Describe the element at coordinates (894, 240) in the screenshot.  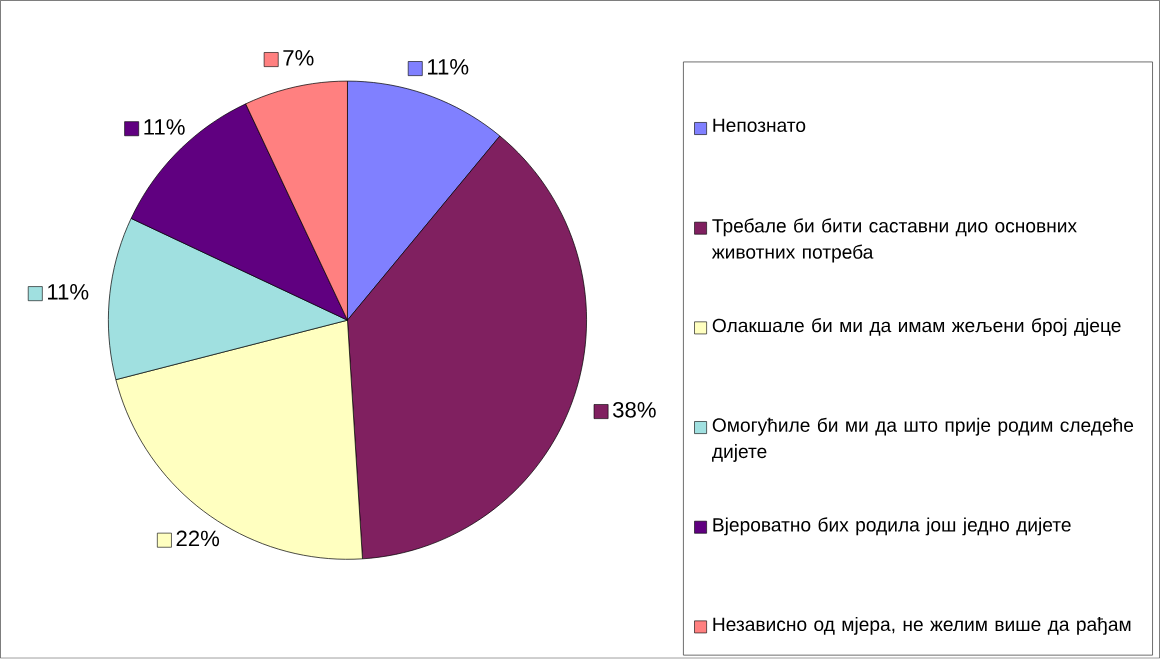
I see `legend-label: Требале би бити саставни дио основних животних потреба` at that location.